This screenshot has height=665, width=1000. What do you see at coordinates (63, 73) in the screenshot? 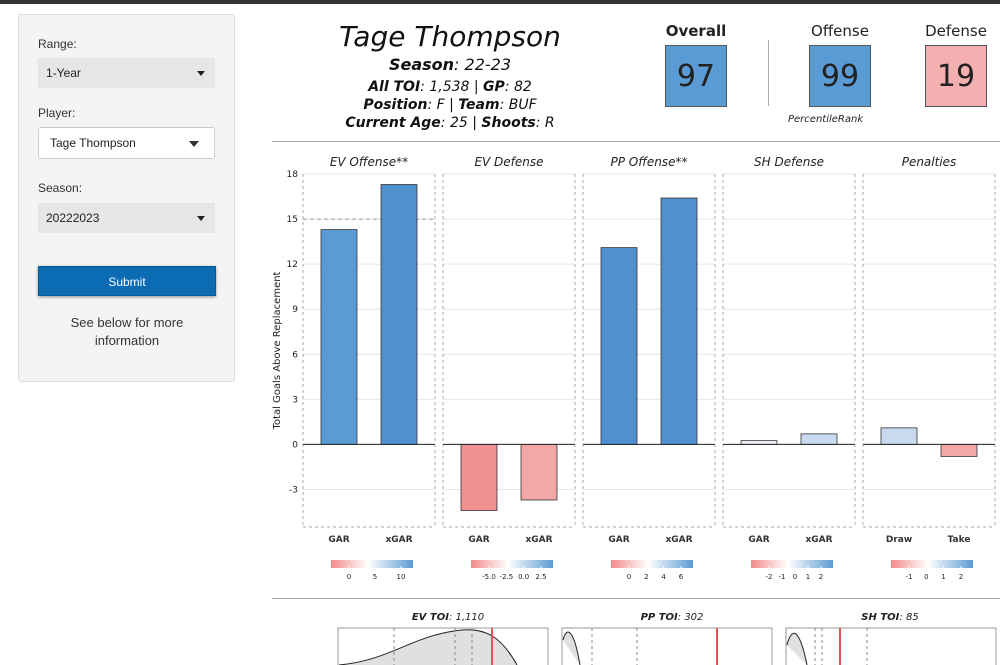
I see `range-value: 1-Year` at bounding box center [63, 73].